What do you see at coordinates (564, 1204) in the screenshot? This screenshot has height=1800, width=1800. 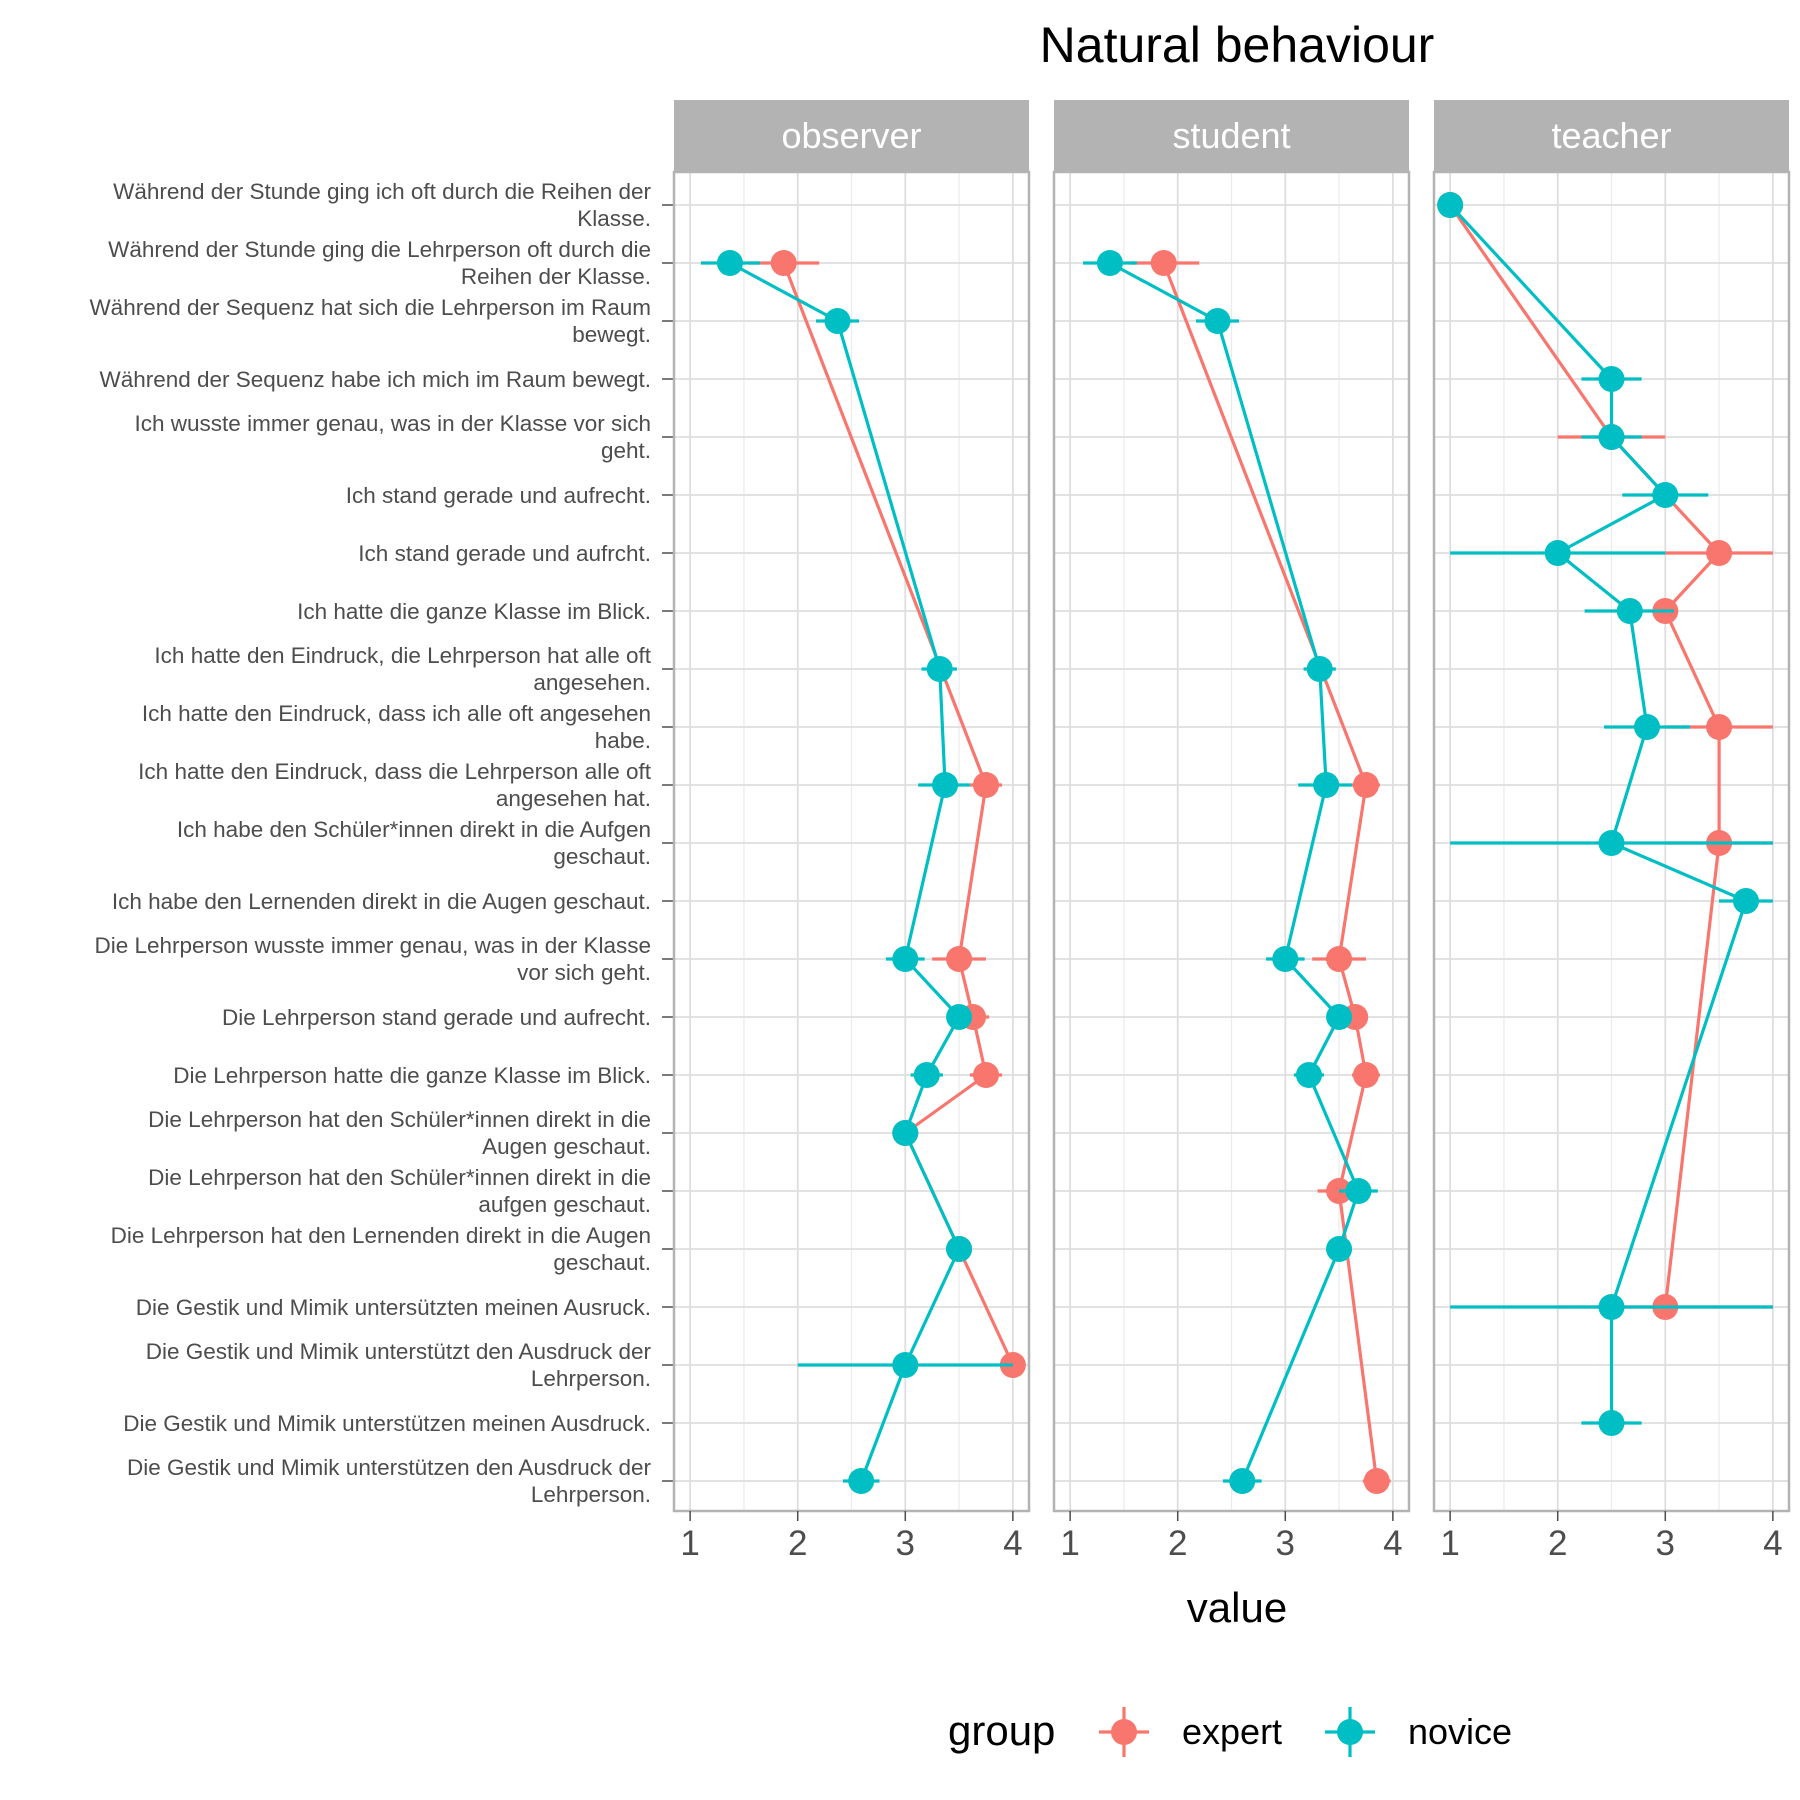 I see `item-label-line: aufgen geschaut.` at bounding box center [564, 1204].